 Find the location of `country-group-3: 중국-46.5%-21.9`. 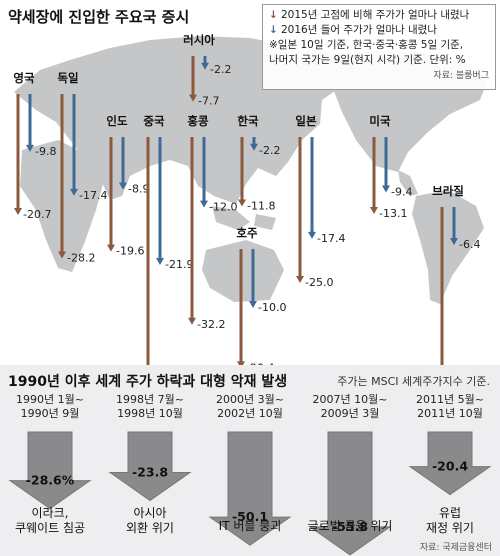

country-group-3: 중국-46.5%-21.9 is located at coordinates (168, 239).